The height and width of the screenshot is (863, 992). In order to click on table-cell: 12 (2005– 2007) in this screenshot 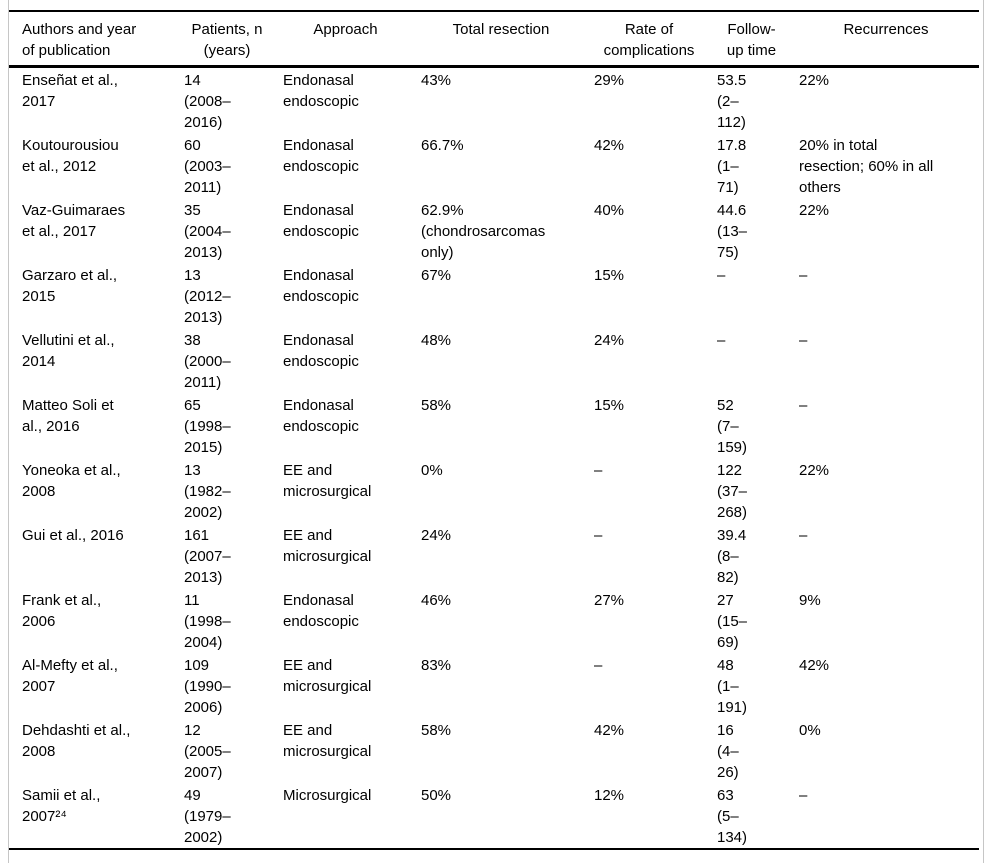, I will do `click(207, 751)`.